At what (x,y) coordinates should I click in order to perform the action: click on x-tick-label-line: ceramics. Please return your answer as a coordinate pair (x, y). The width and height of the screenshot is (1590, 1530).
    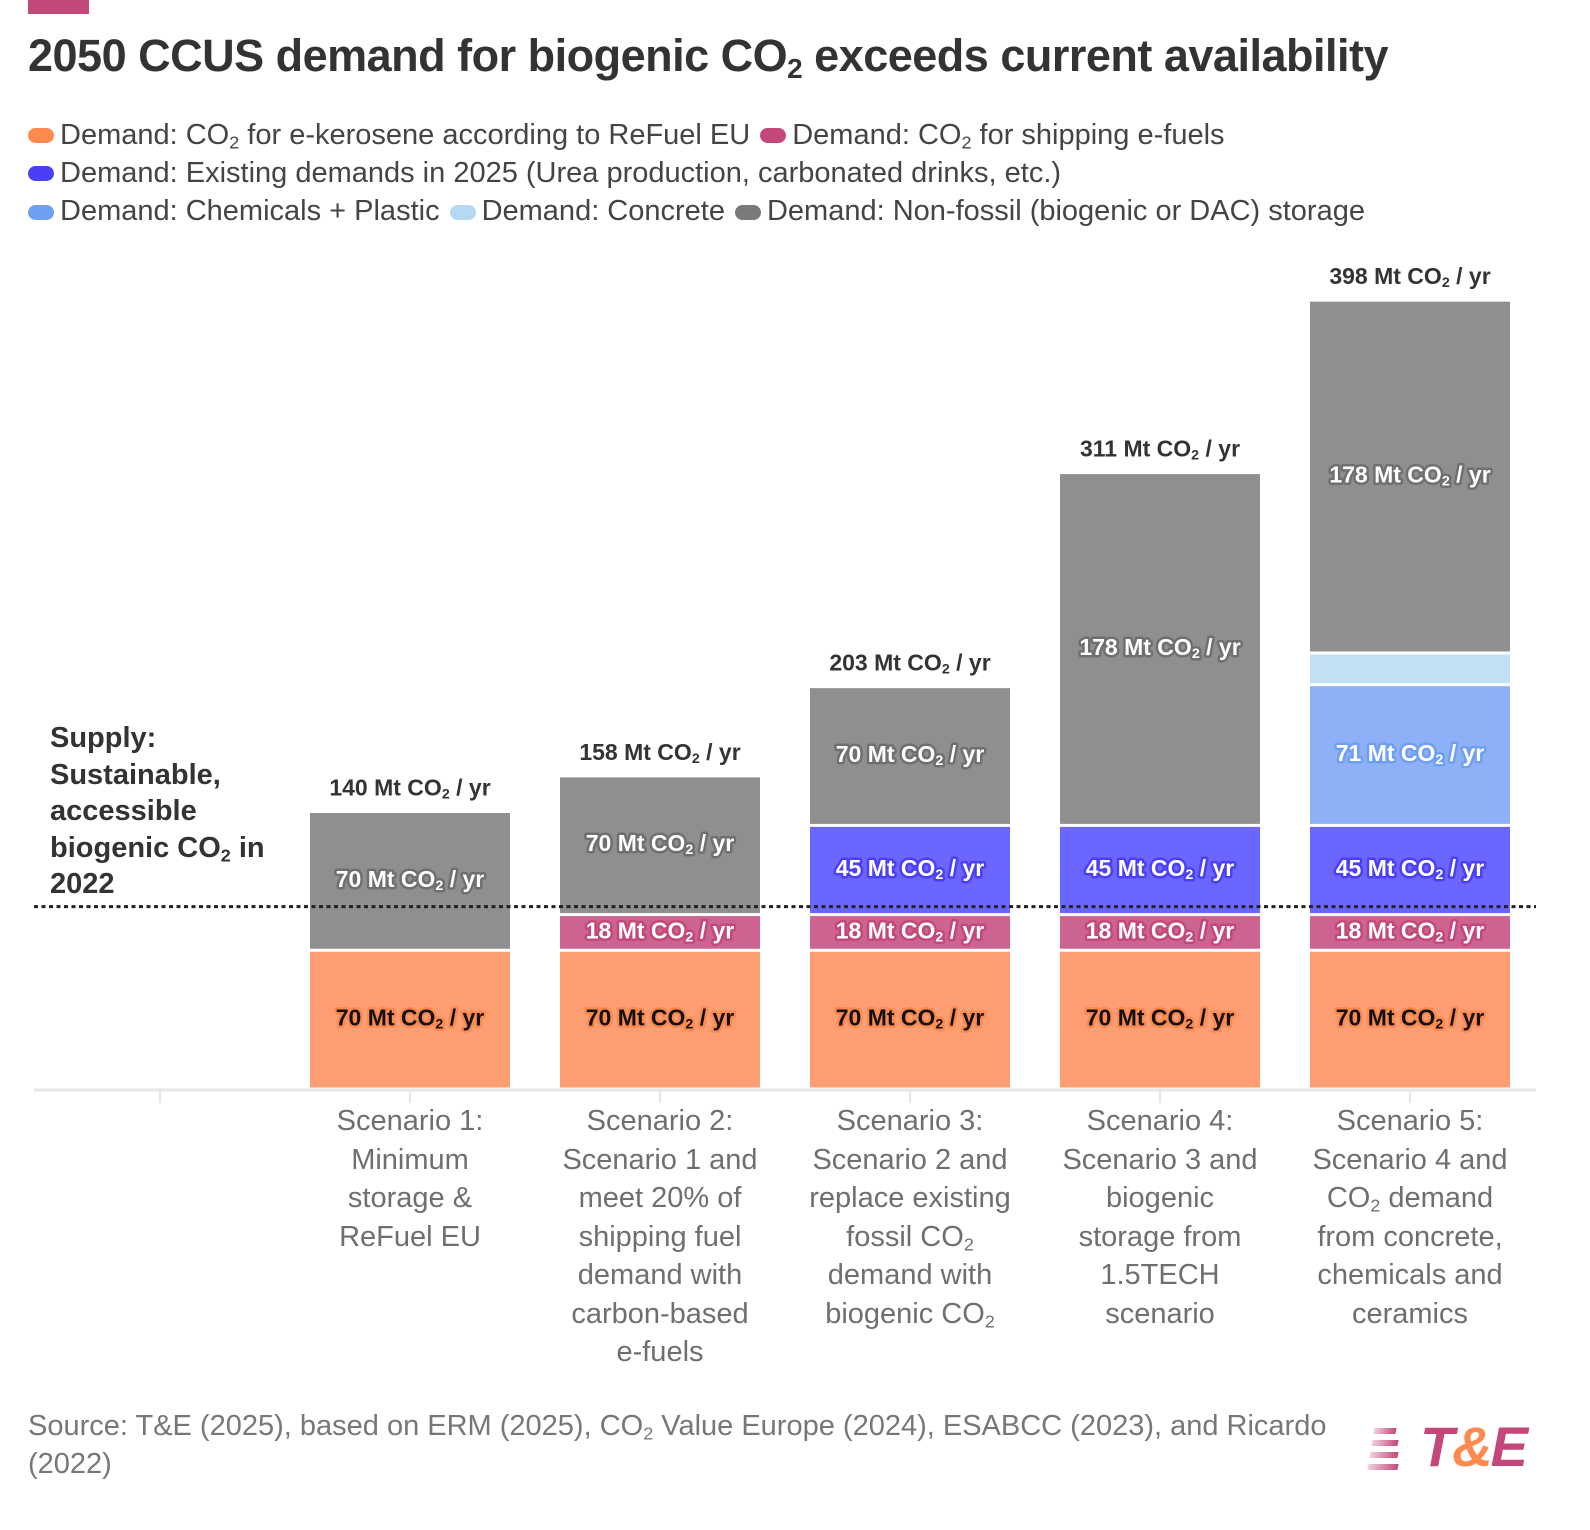
    Looking at the image, I should click on (1409, 1313).